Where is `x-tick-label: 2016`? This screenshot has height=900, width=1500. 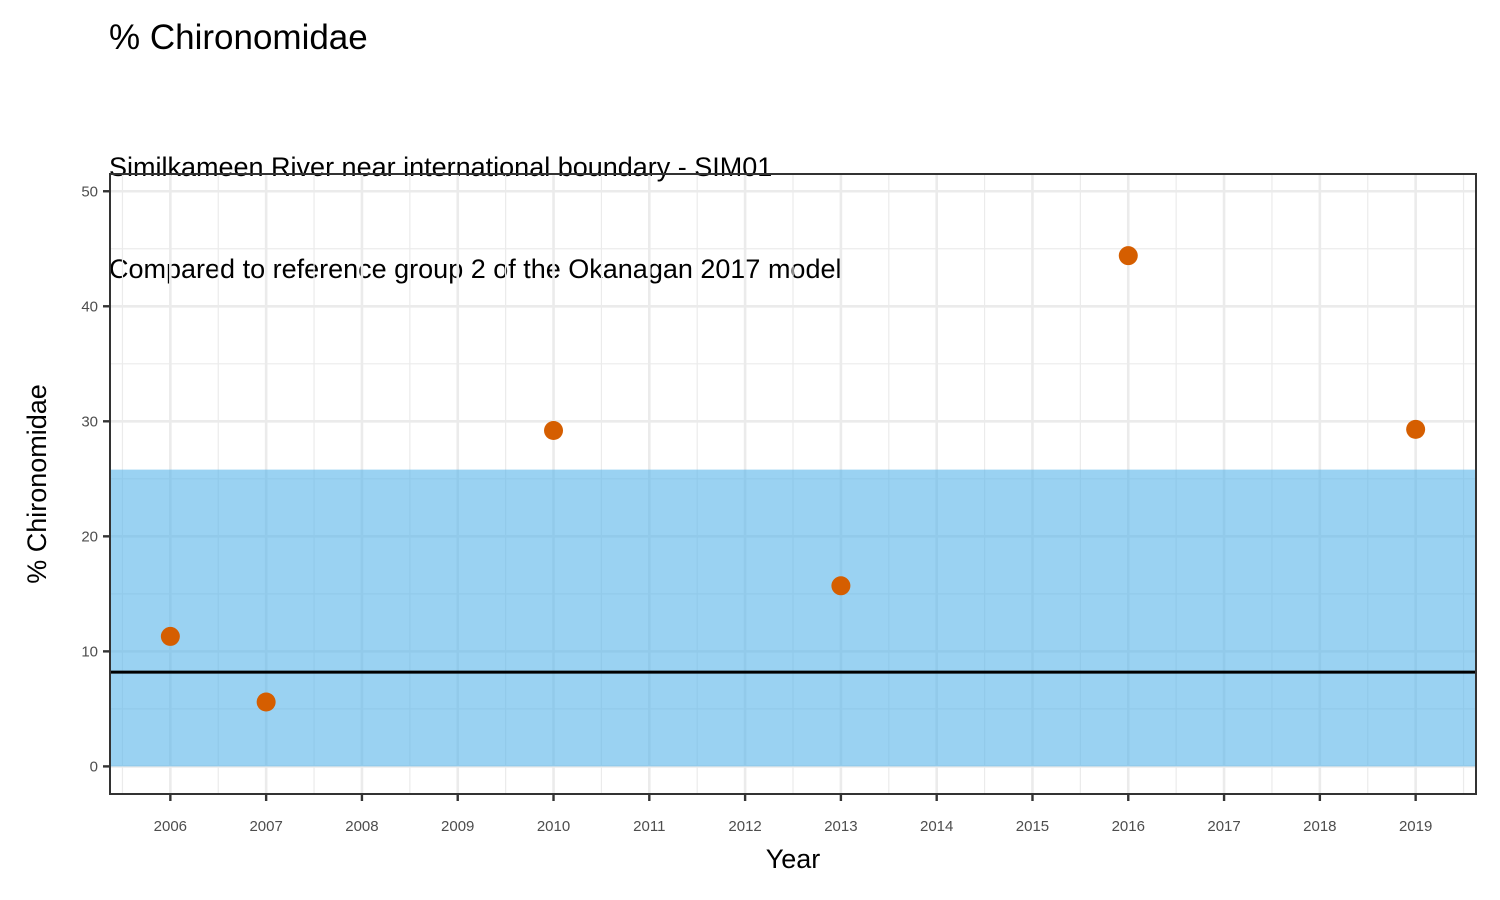
x-tick-label: 2016 is located at coordinates (1128, 826).